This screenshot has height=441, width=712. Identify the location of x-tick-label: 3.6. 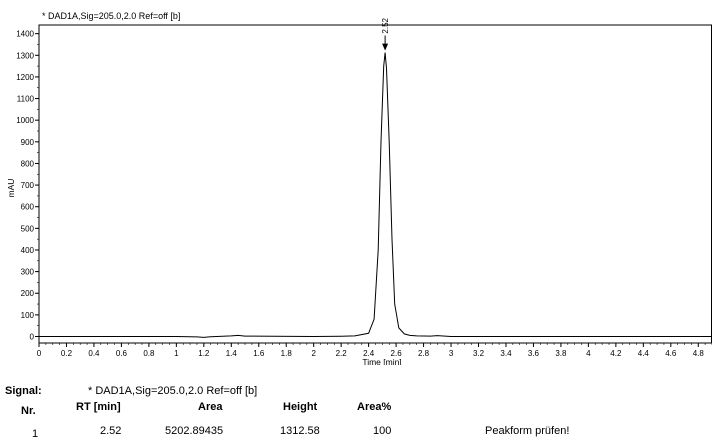
(534, 353).